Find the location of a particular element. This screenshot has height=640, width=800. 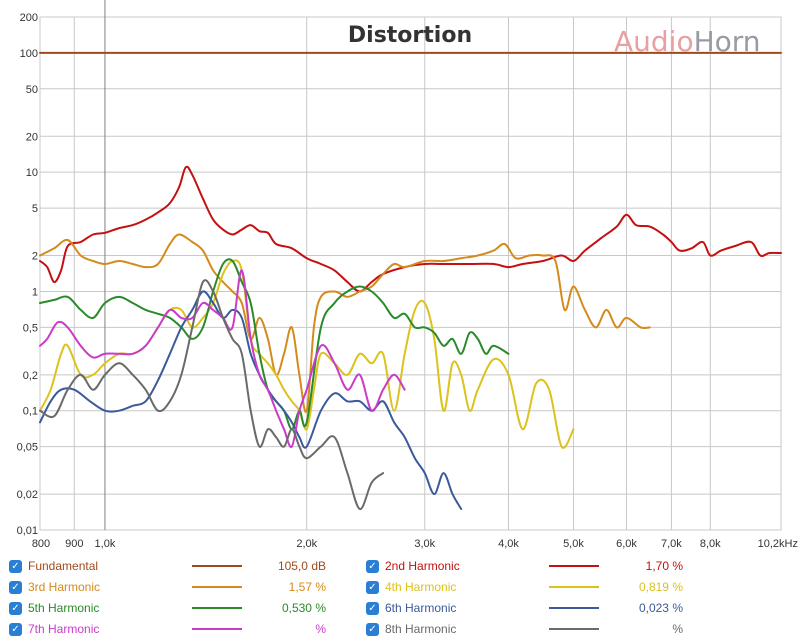

series-line-7th-harmonic is located at coordinates (222, 358).